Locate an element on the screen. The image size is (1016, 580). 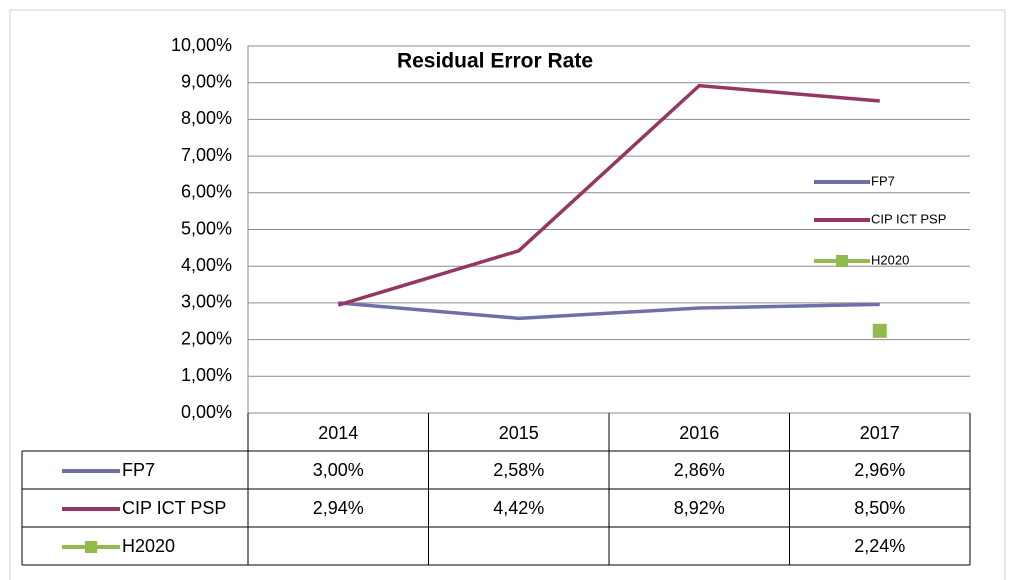
y-tick-label: 0,00% is located at coordinates (206, 412).